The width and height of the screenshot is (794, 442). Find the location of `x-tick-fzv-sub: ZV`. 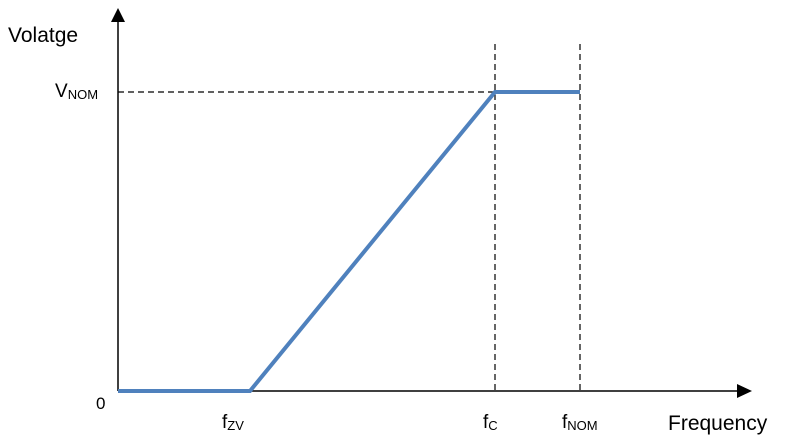

x-tick-fzv-sub: ZV is located at coordinates (235, 425).